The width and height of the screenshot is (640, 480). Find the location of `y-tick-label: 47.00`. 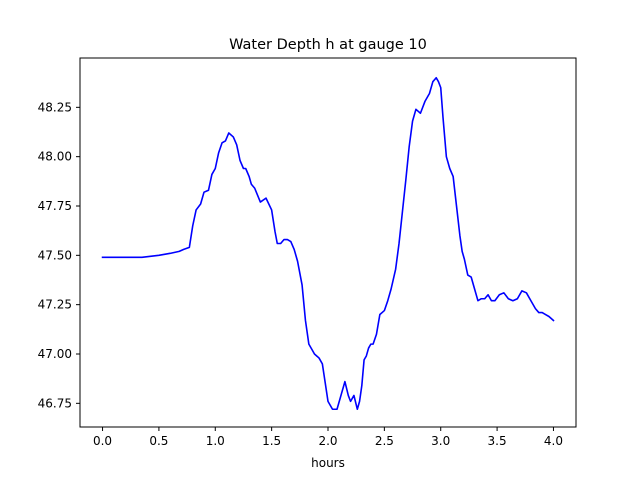

y-tick-label: 47.00 is located at coordinates (55, 354).